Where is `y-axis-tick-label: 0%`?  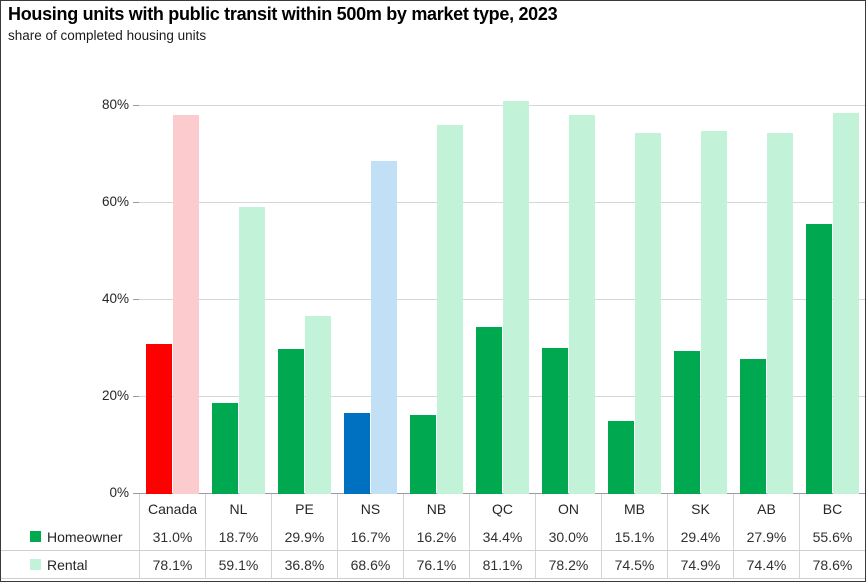
y-axis-tick-label: 0% is located at coordinates (119, 492).